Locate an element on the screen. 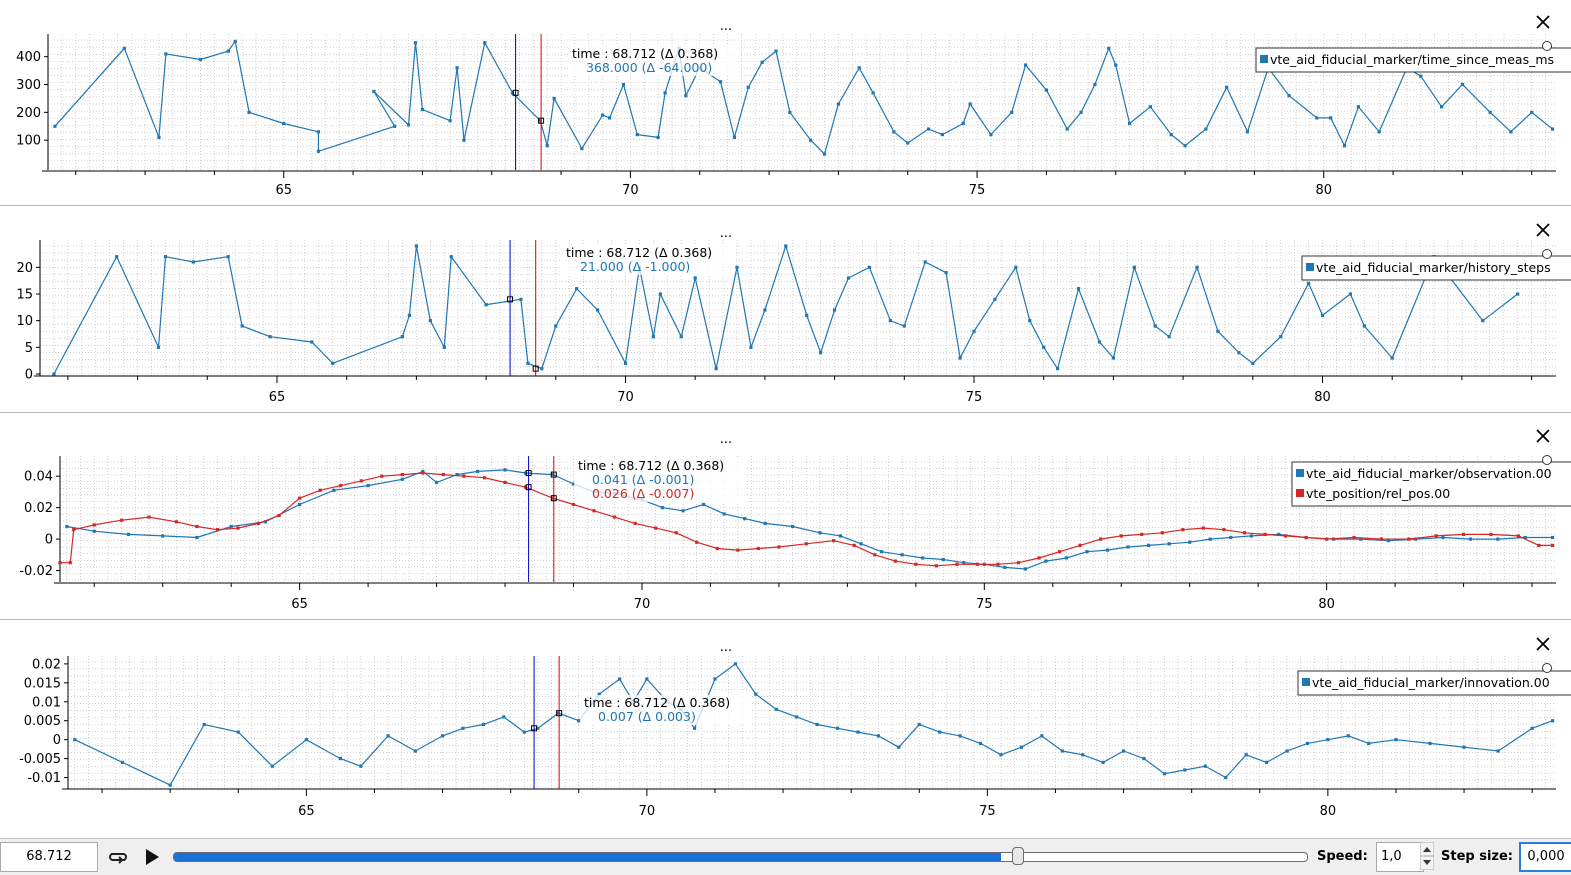 The width and height of the screenshot is (1571, 875). legend-label: vte_aid_fiducial_marker/observation.00 is located at coordinates (1429, 473).